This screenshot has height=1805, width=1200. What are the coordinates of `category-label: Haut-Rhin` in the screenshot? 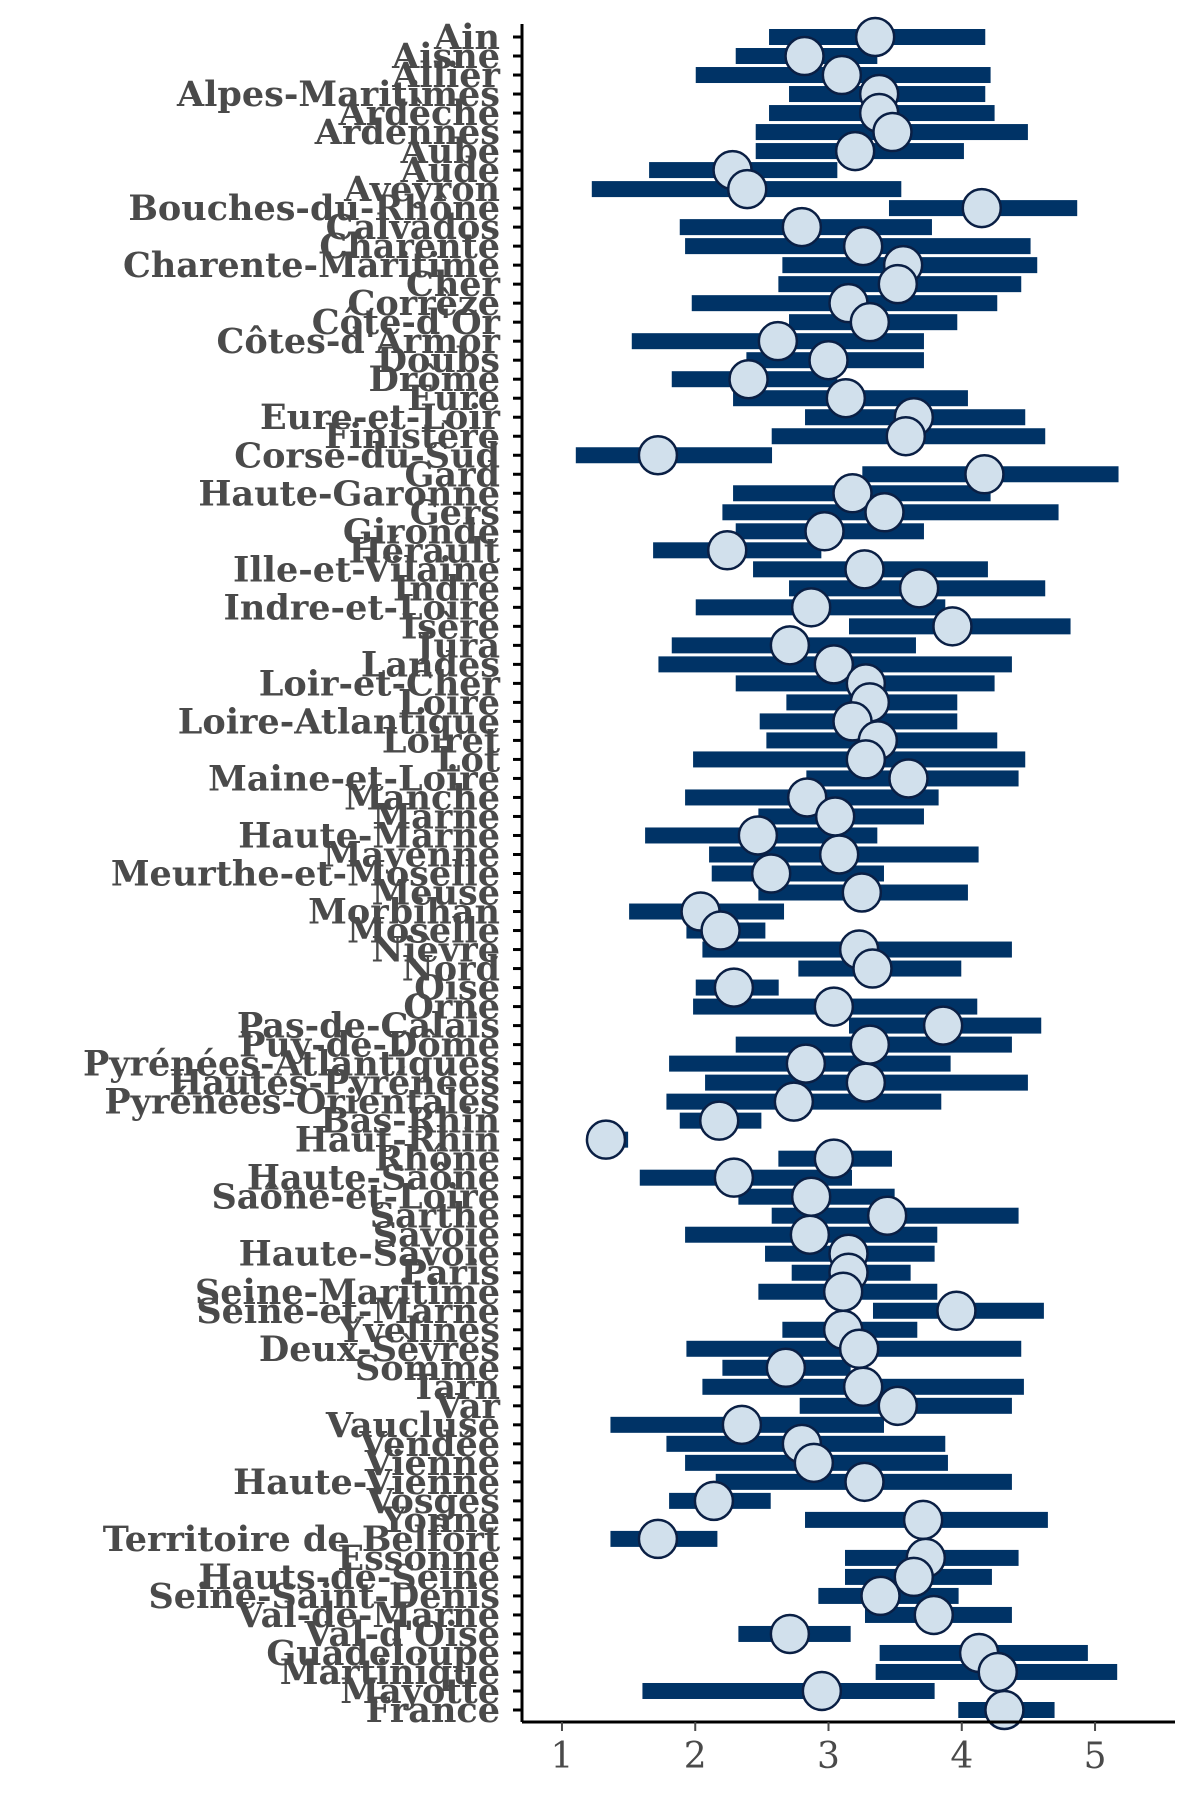 It's located at (397, 1140).